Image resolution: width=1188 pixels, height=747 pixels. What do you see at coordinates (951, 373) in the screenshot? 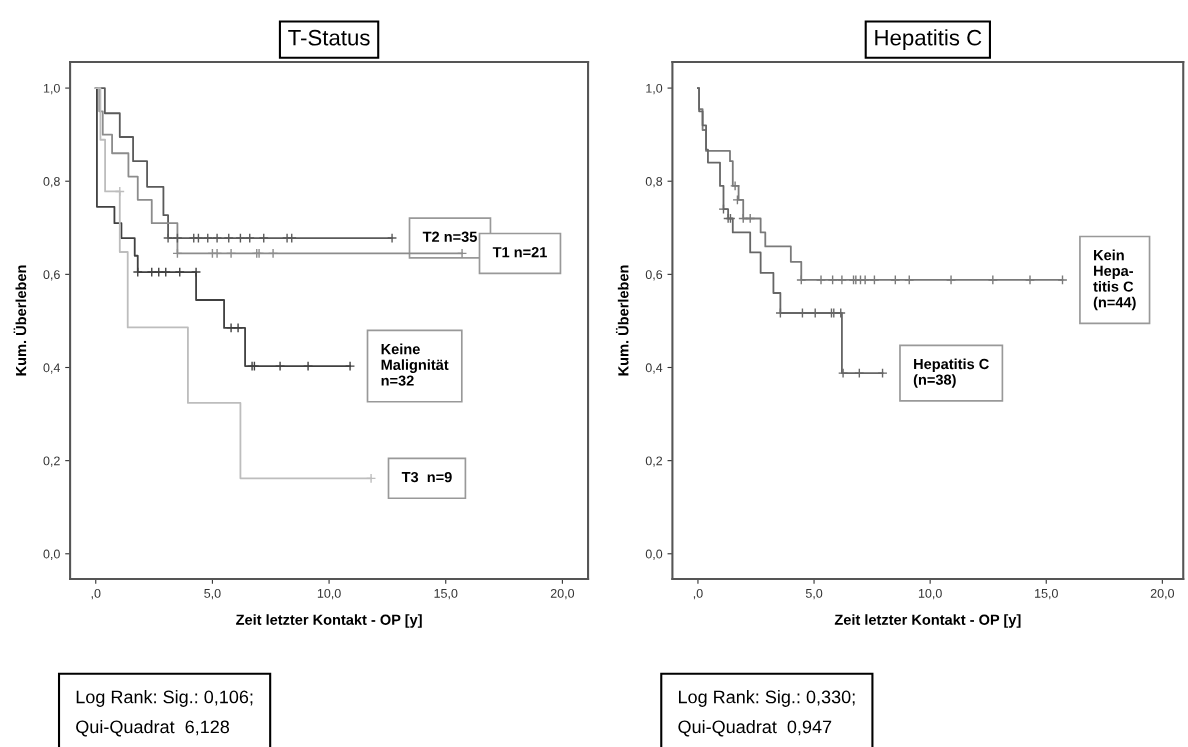
I see `text: Hepatitis C (n=38)` at bounding box center [951, 373].